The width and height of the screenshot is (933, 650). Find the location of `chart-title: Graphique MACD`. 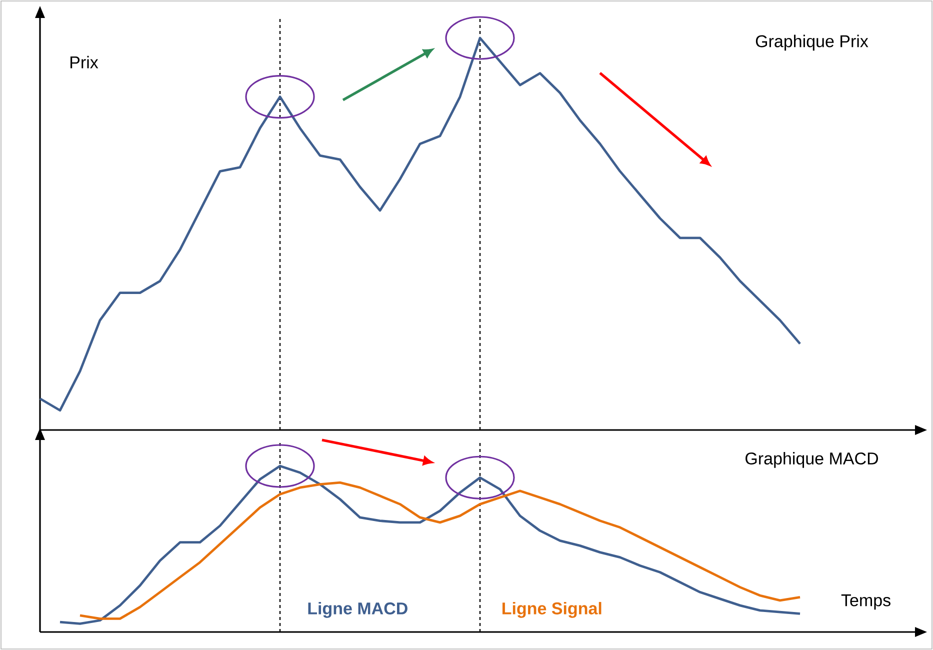

chart-title: Graphique MACD is located at coordinates (812, 460).